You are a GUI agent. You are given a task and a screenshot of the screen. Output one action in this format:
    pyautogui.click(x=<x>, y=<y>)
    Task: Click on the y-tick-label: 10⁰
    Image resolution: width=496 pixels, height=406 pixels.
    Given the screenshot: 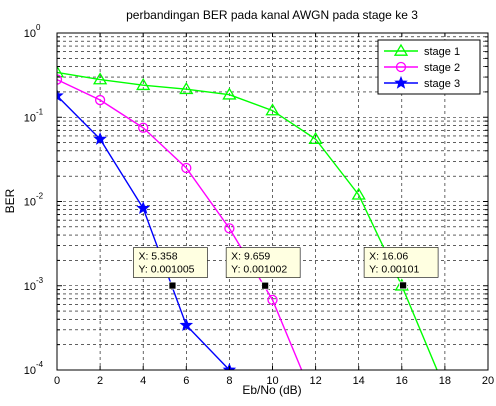 What is the action you would take?
    pyautogui.click(x=32, y=31)
    